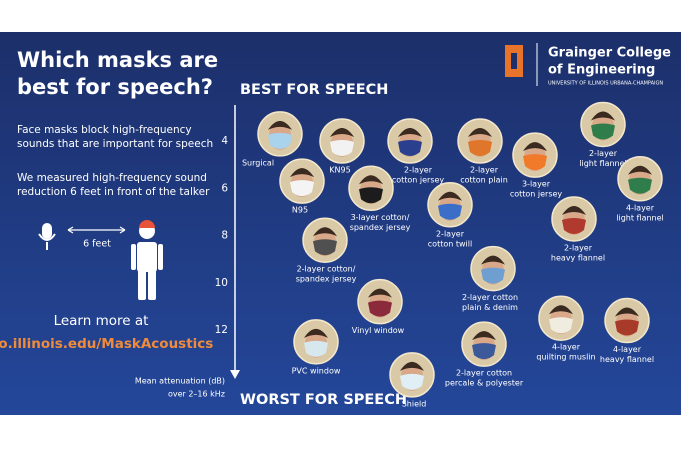 This screenshot has width=681, height=454. What do you see at coordinates (565, 357) in the screenshot?
I see `mask-label: quilting muslin` at bounding box center [565, 357].